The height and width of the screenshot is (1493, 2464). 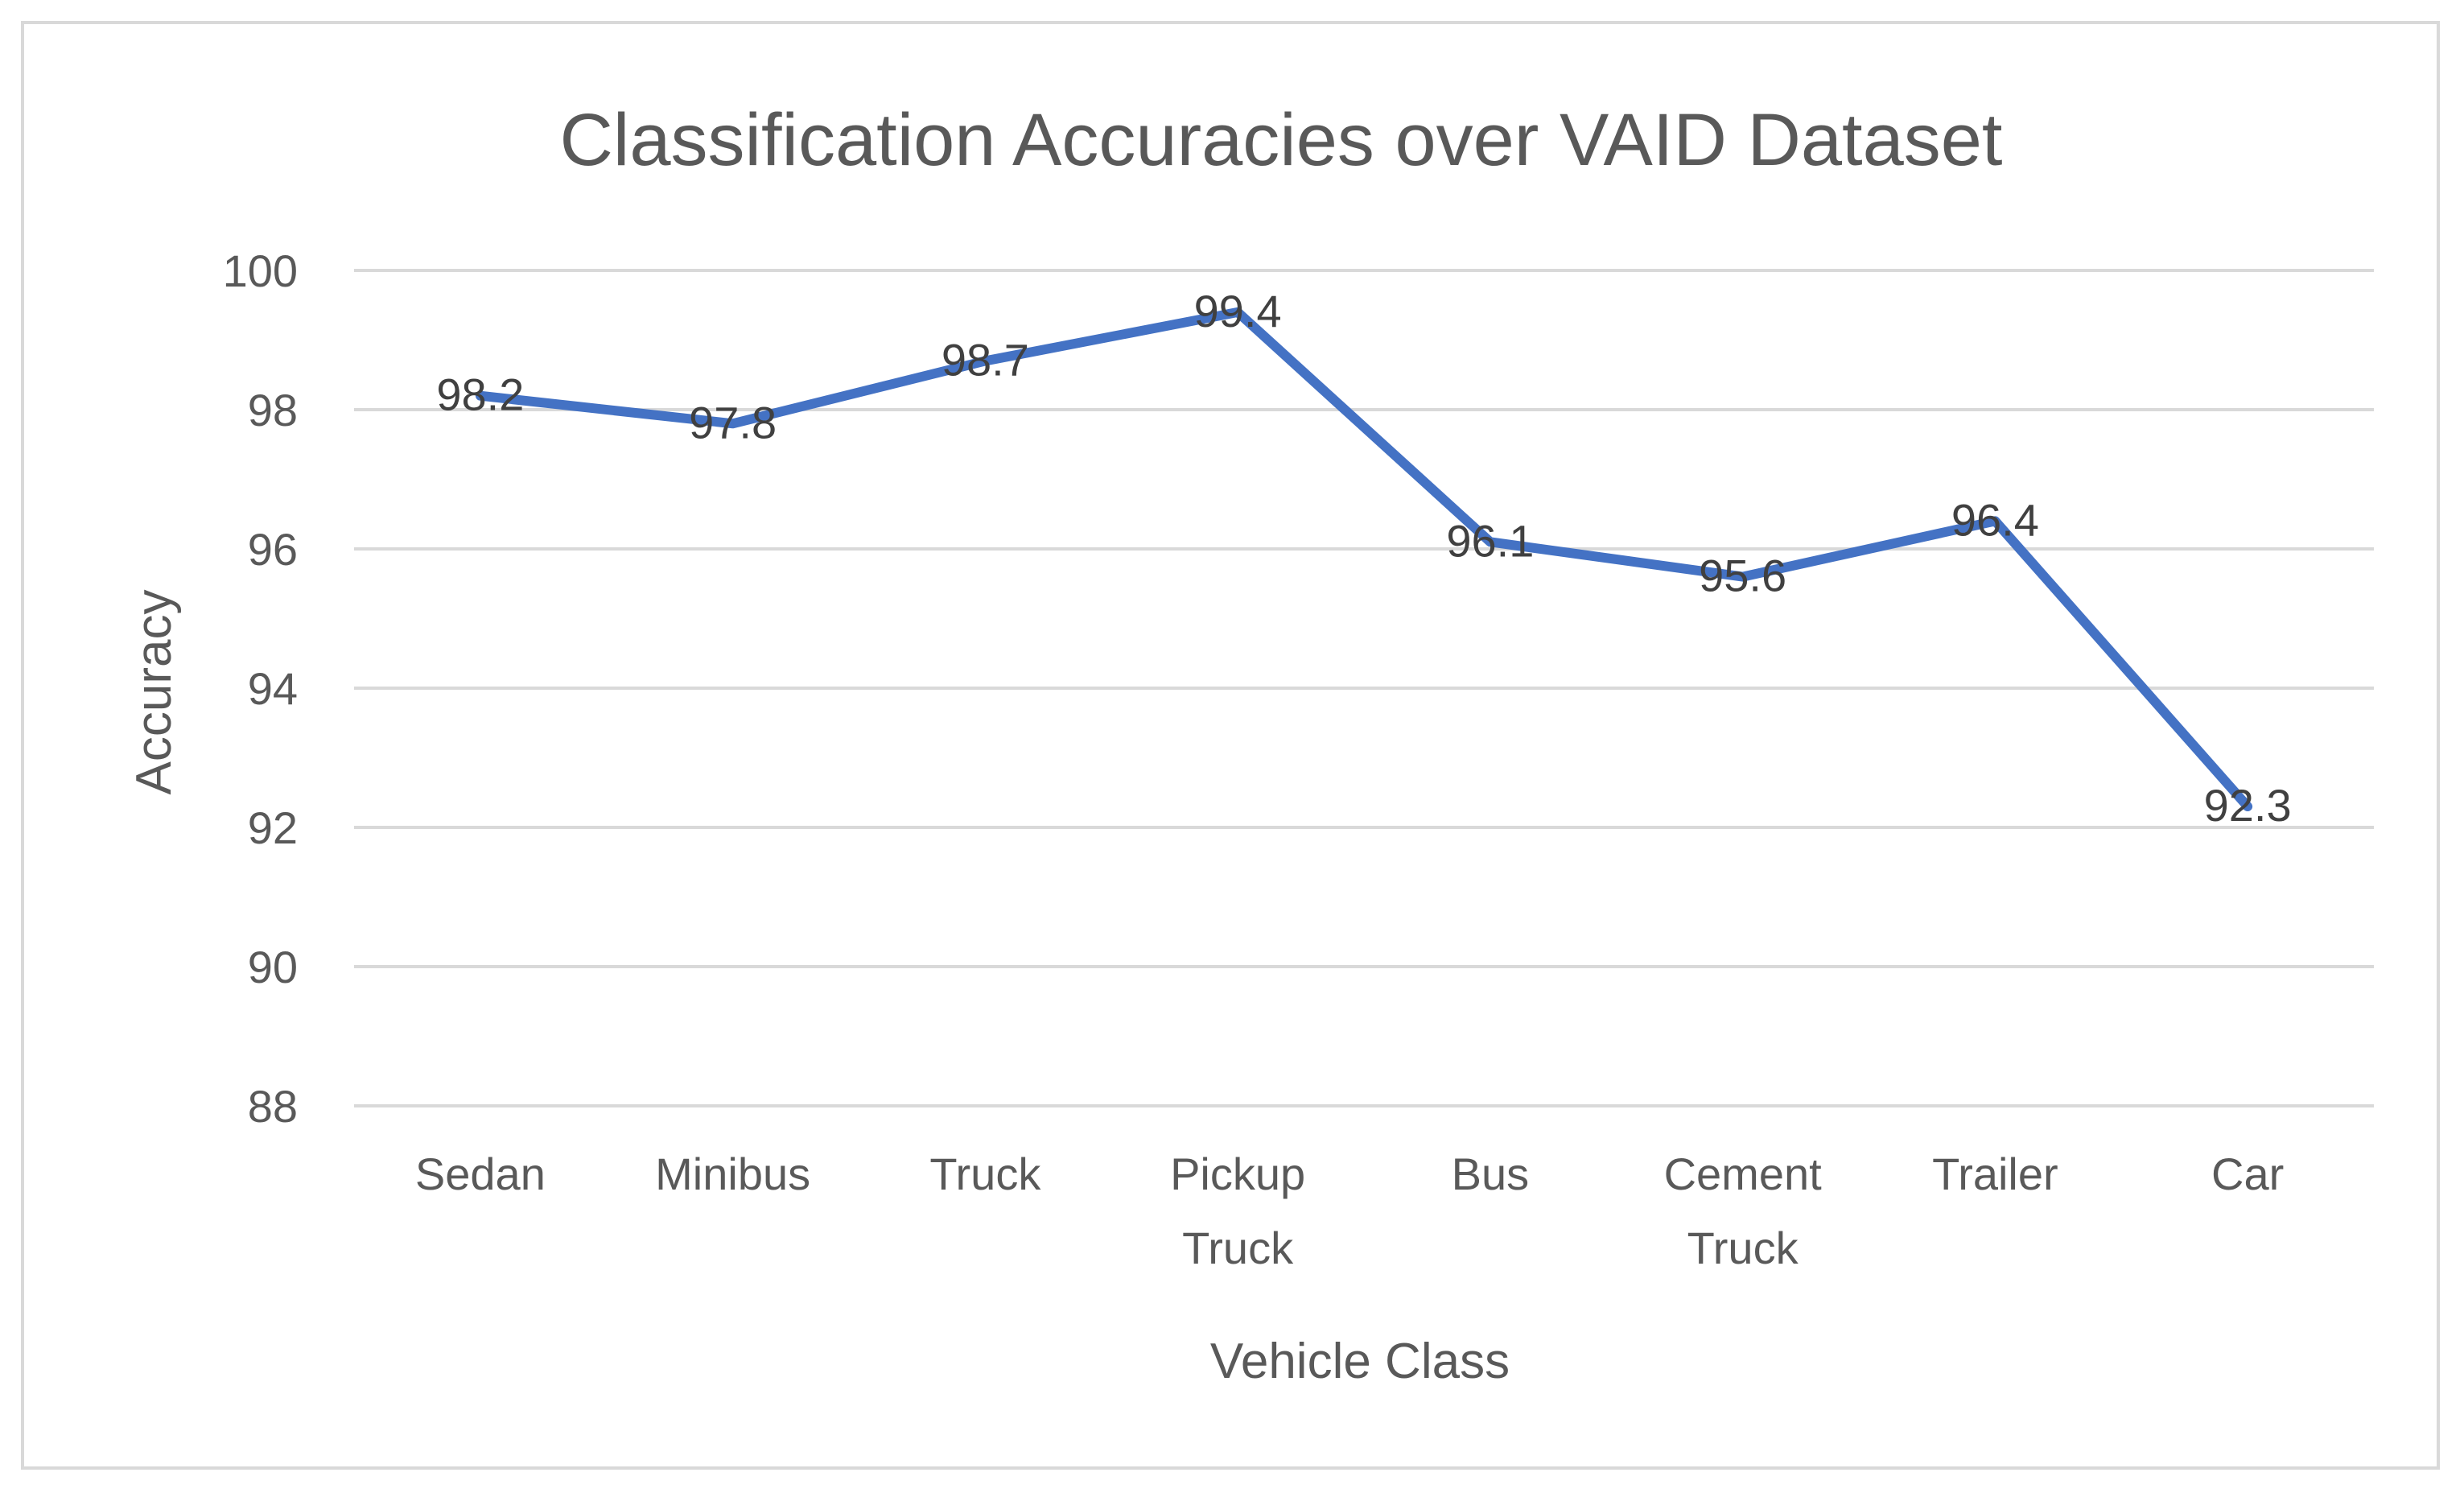 What do you see at coordinates (273, 549) in the screenshot?
I see `y-tick-label: 96` at bounding box center [273, 549].